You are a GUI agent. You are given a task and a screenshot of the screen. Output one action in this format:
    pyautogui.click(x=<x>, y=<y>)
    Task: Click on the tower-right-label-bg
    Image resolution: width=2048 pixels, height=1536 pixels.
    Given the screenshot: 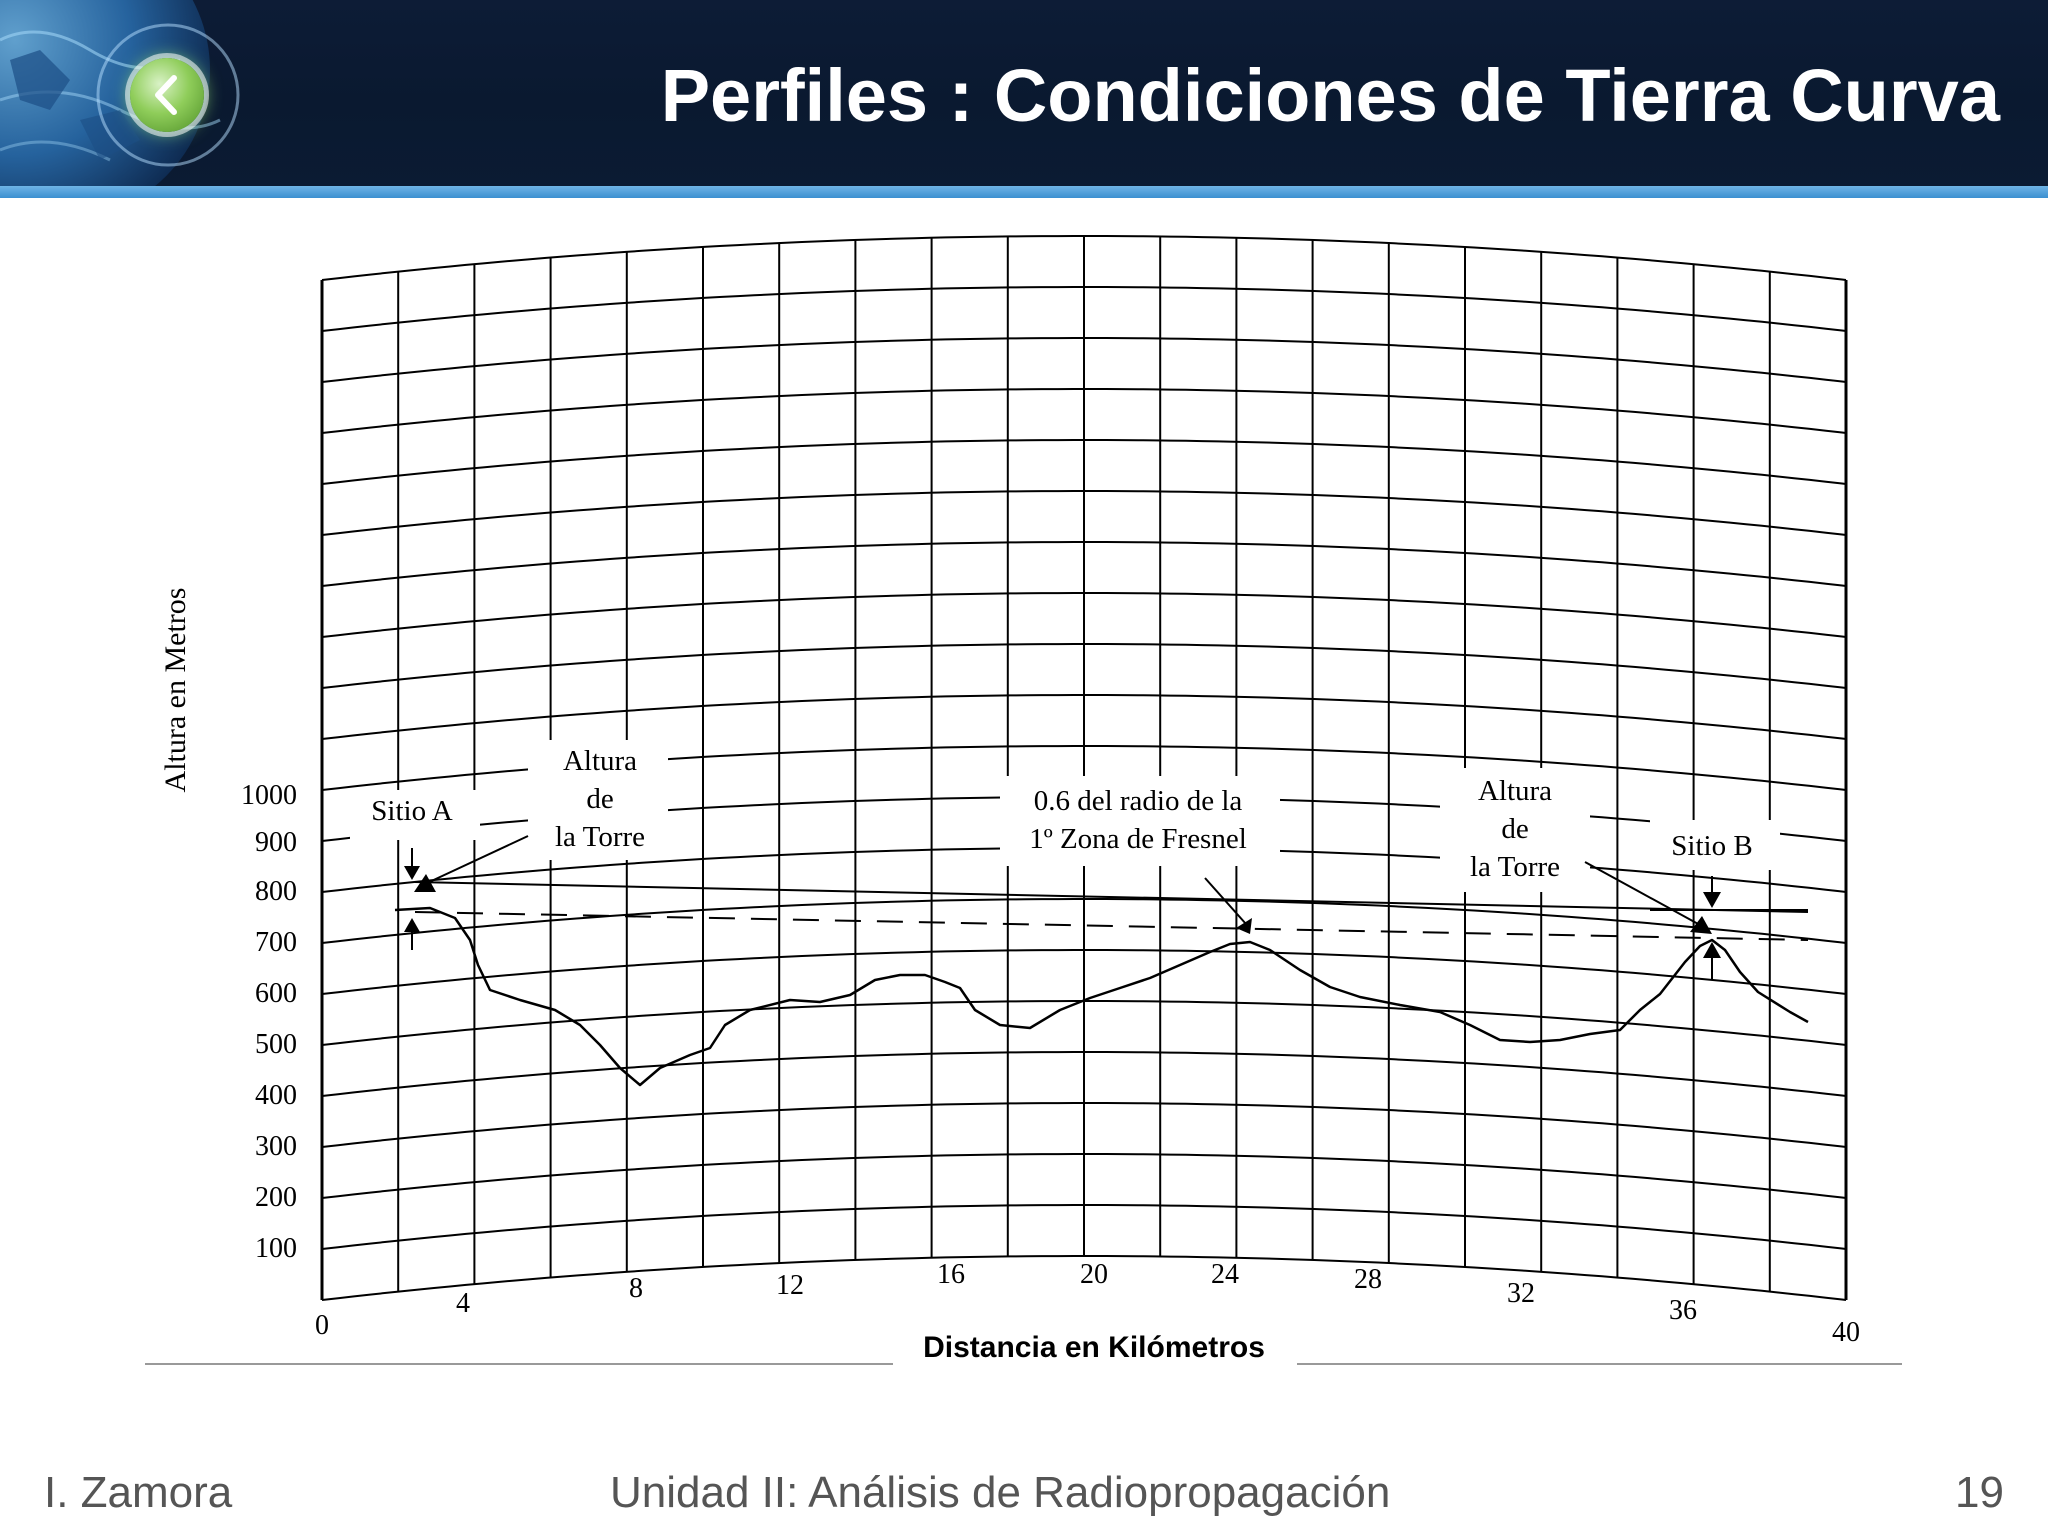 What is the action you would take?
    pyautogui.click(x=1515, y=830)
    